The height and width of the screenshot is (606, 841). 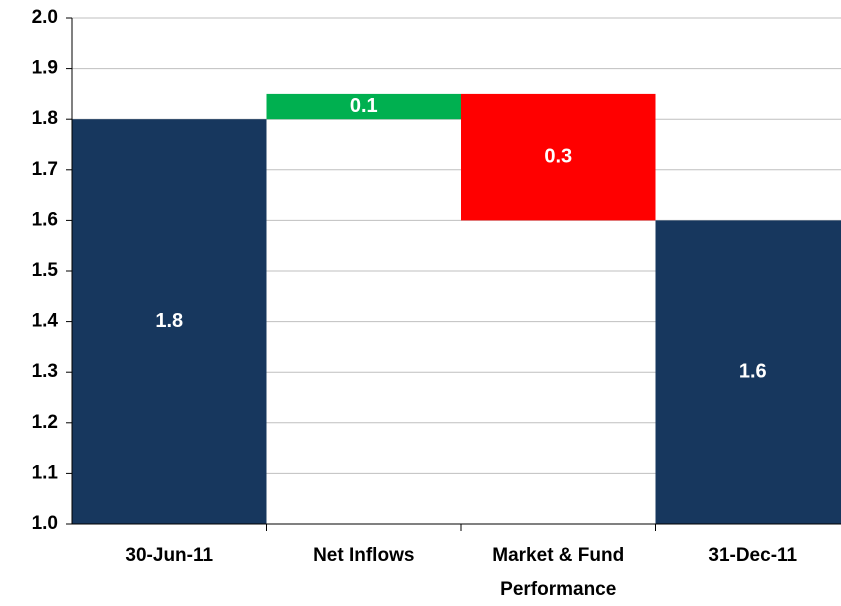 I want to click on y-tick-label: 1.0, so click(x=45, y=523).